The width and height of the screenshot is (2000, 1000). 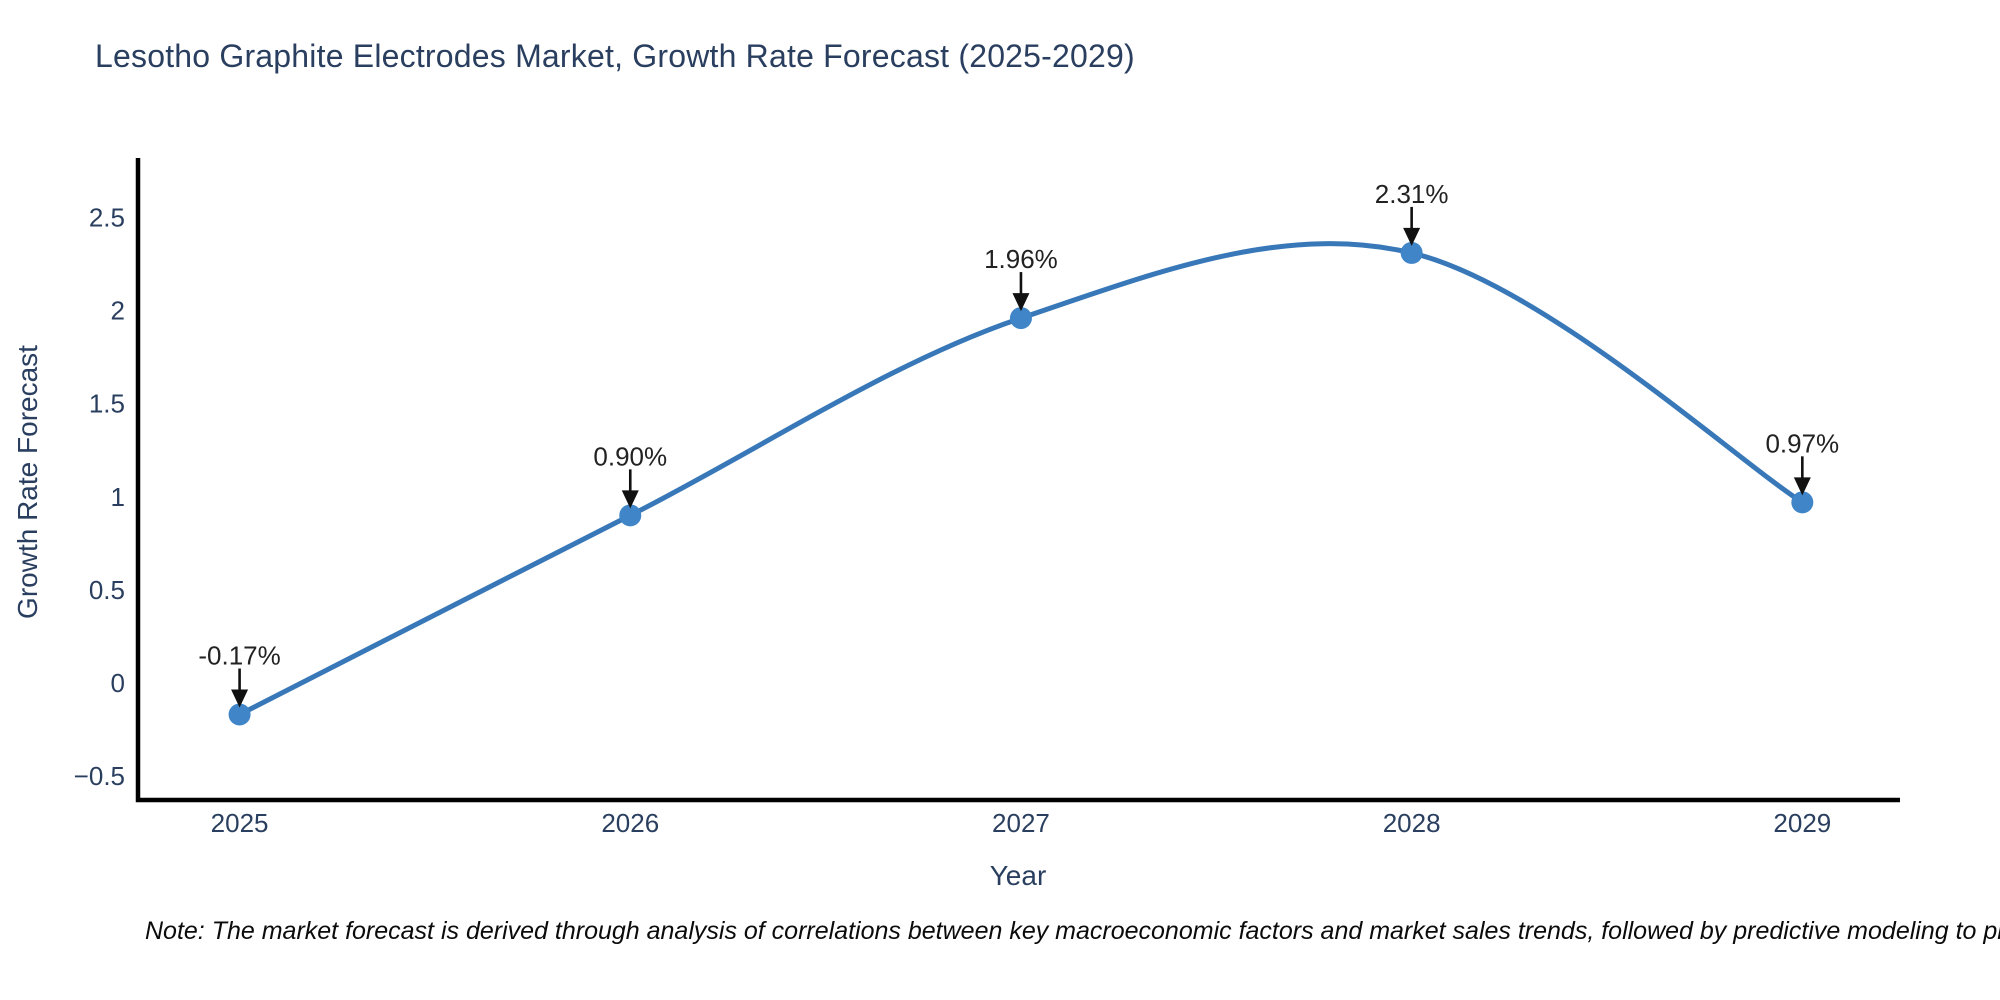 What do you see at coordinates (239, 656) in the screenshot?
I see `point-label: -0.17%` at bounding box center [239, 656].